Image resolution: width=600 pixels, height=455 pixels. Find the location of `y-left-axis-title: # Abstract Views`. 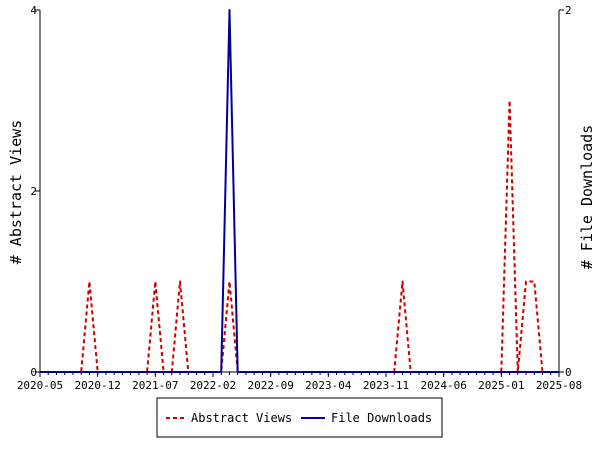

y-left-axis-title: # Abstract Views is located at coordinates (16, 192).